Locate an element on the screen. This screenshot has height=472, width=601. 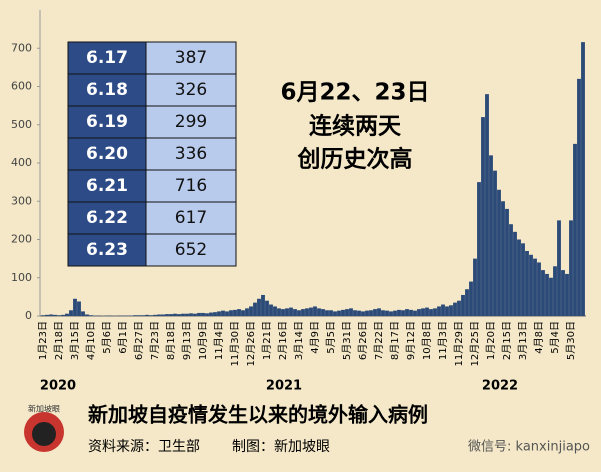
table-value: 652 is located at coordinates (191, 250).